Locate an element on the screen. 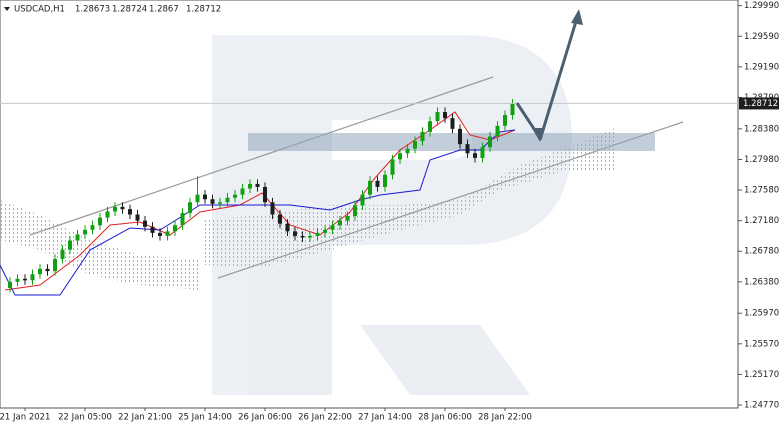 The height and width of the screenshot is (427, 782). y-tick-label: 1.24770 is located at coordinates (761, 406).